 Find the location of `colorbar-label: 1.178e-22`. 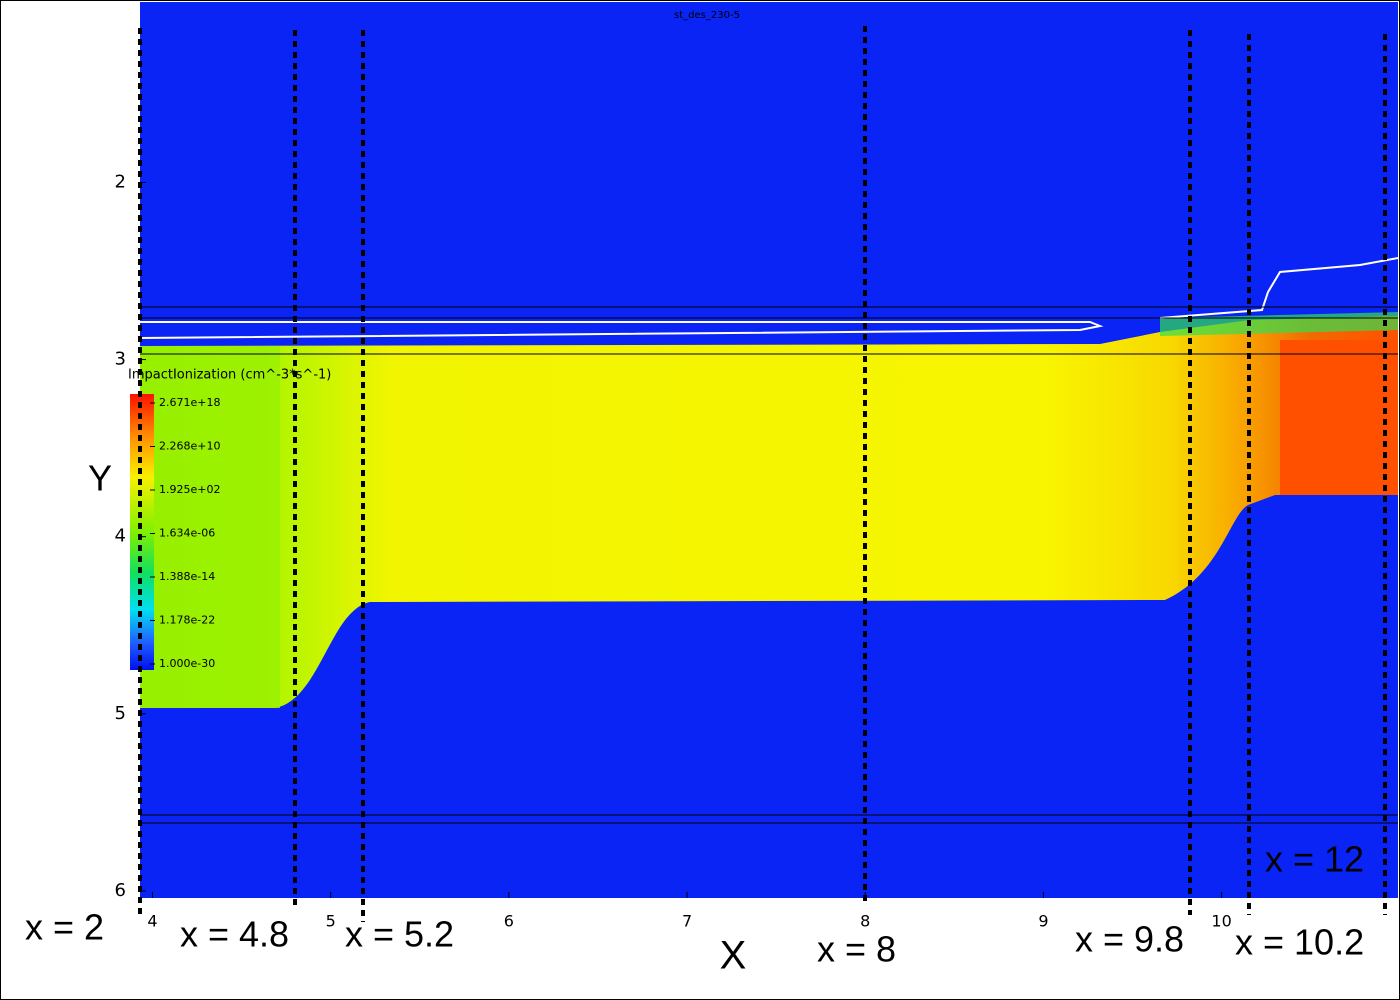

colorbar-label: 1.178e-22 is located at coordinates (187, 619).